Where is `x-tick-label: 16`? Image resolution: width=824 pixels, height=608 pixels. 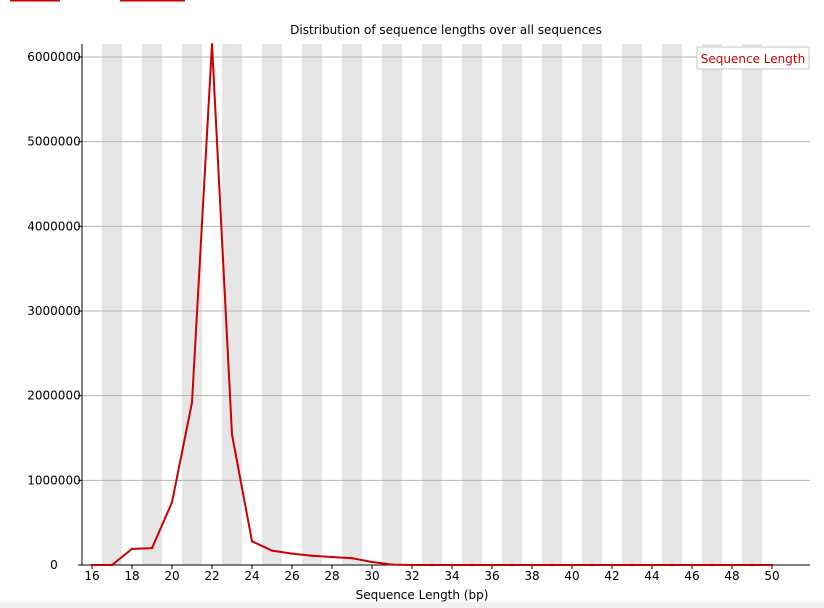
x-tick-label: 16 is located at coordinates (91, 576).